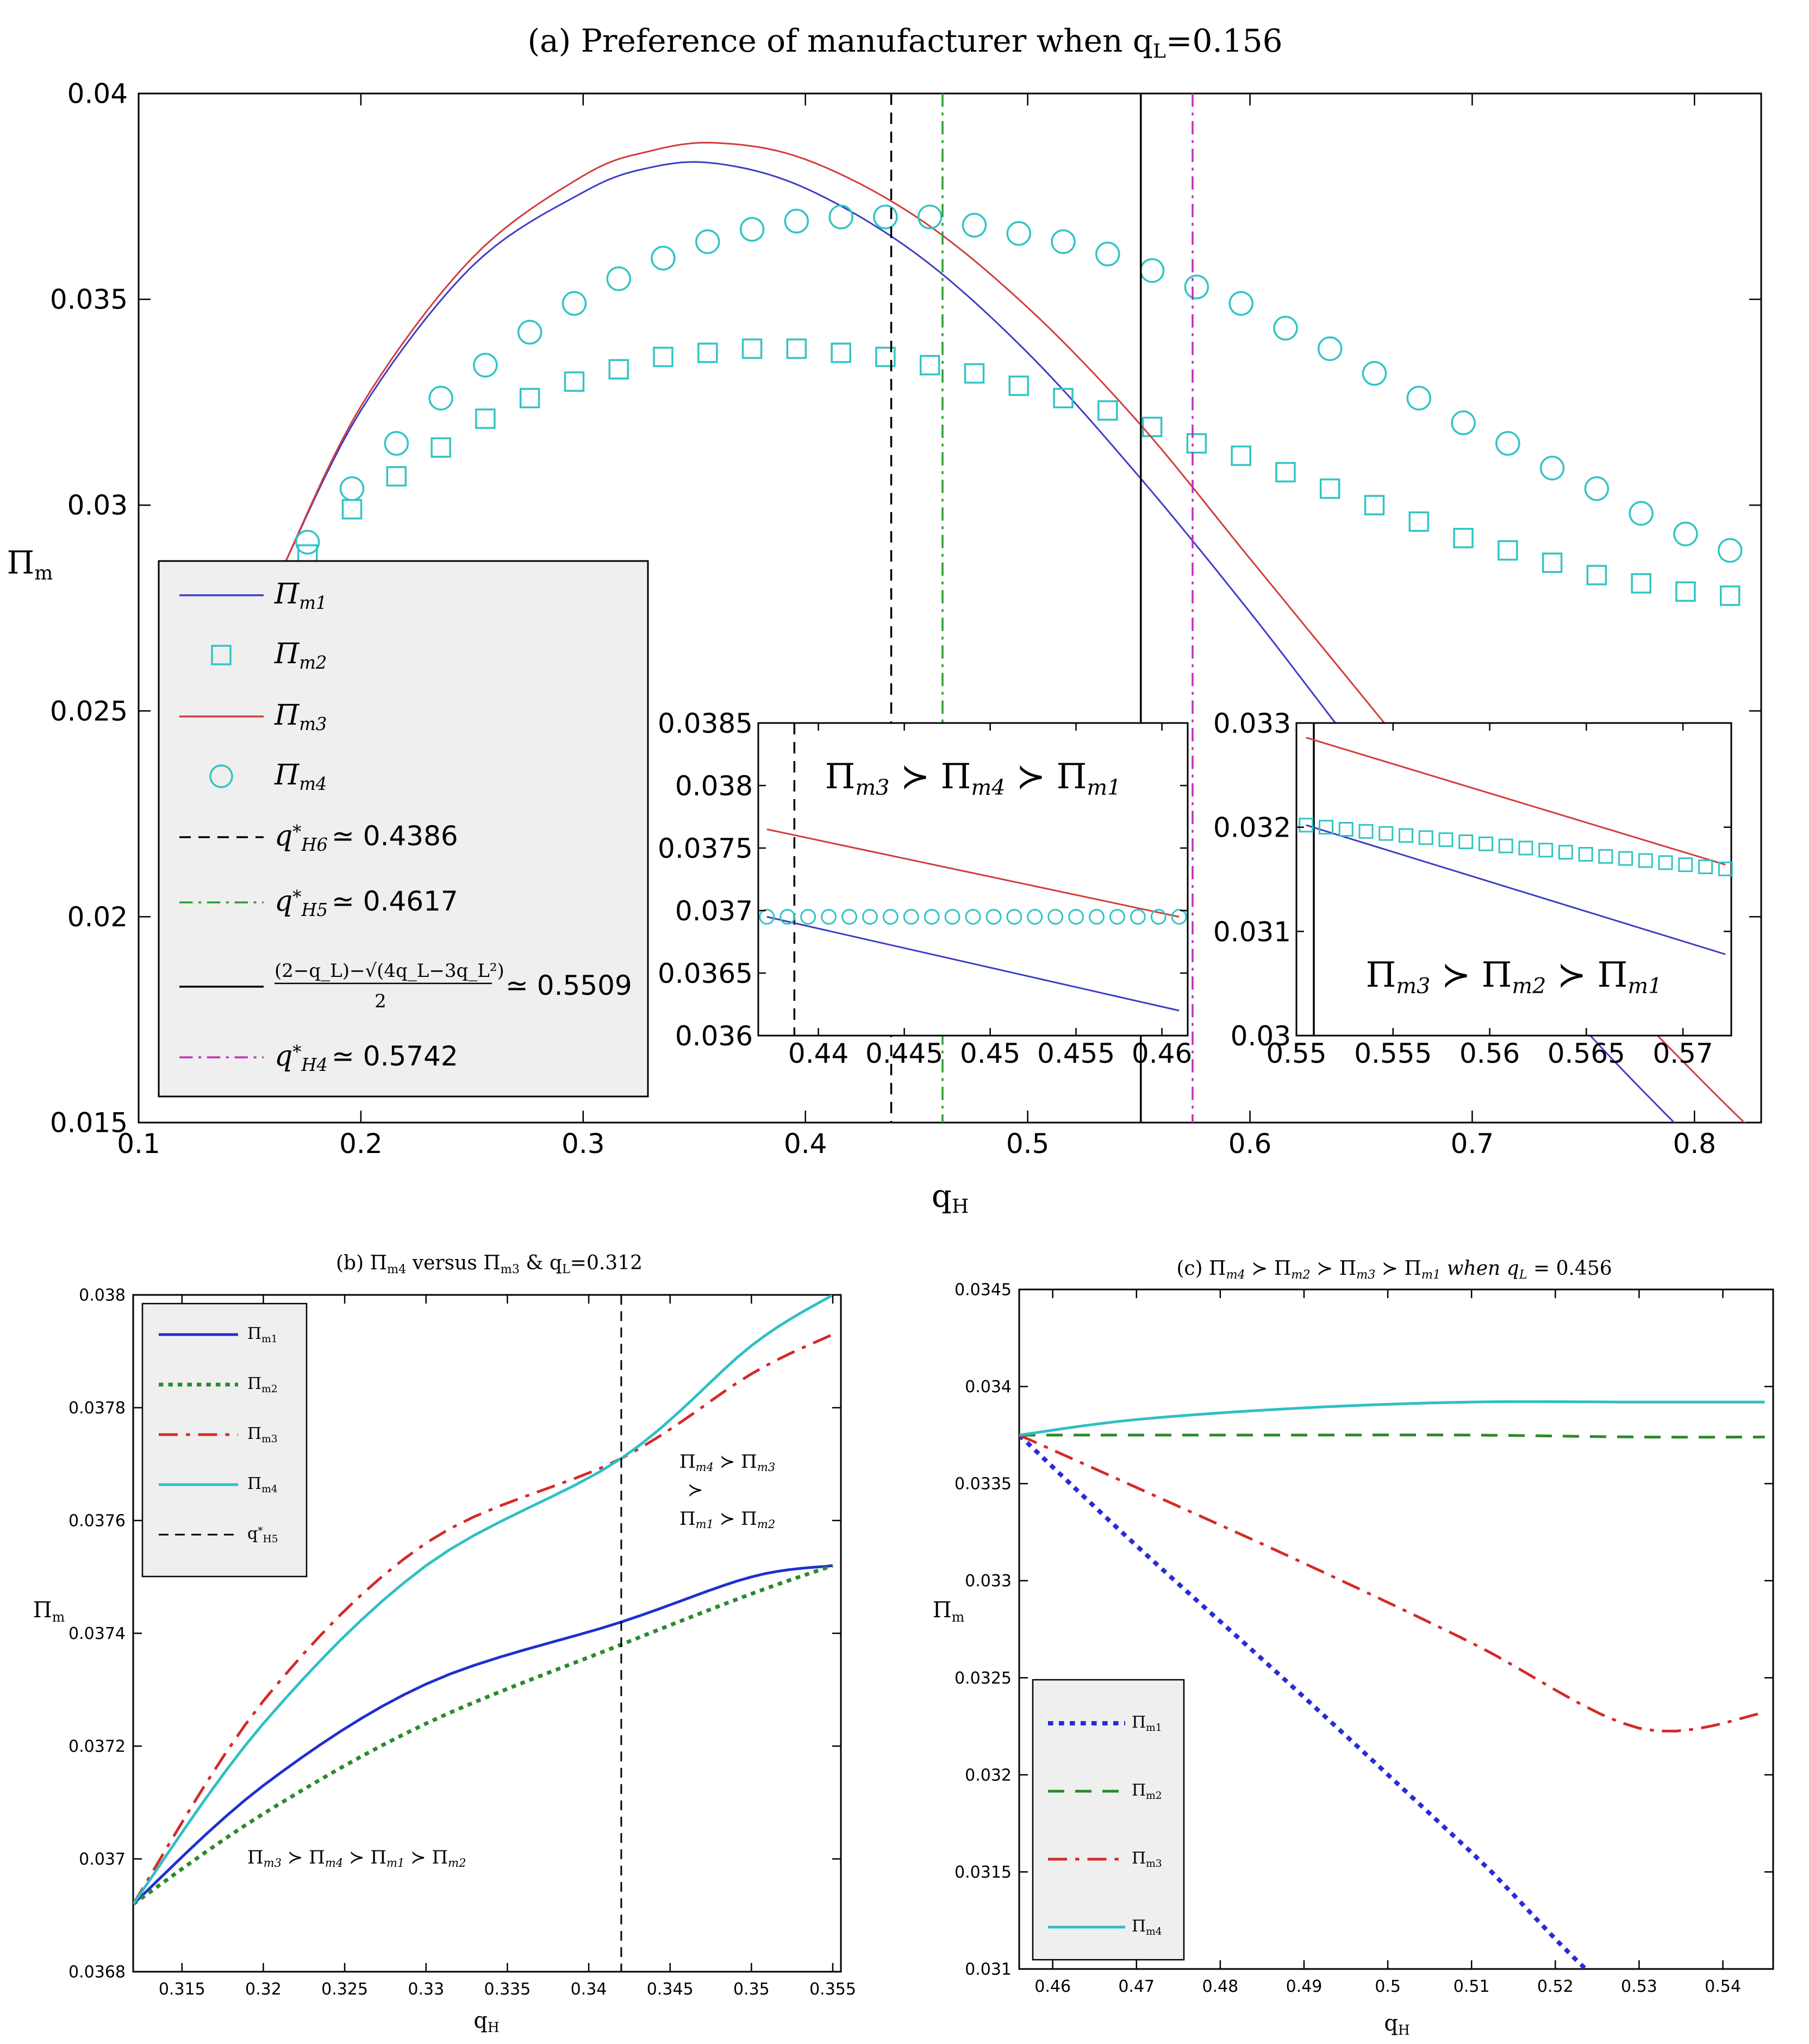 This screenshot has height=2044, width=1809. I want to click on x-axis-label-c: qH, so click(1397, 2024).